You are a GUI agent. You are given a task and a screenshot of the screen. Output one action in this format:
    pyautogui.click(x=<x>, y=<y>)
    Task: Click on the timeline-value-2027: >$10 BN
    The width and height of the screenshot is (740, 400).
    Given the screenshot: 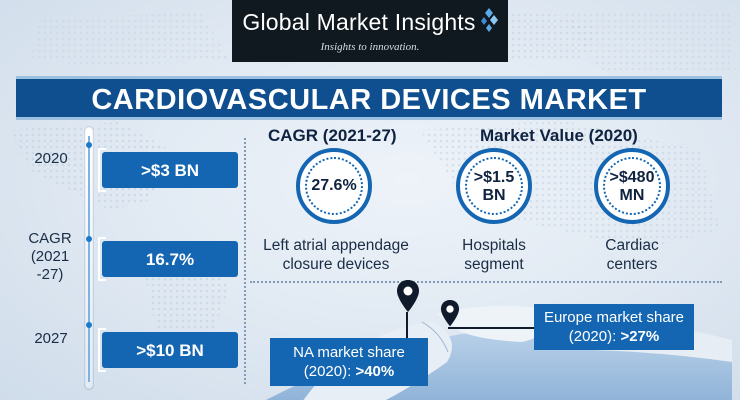 What is the action you would take?
    pyautogui.click(x=170, y=350)
    